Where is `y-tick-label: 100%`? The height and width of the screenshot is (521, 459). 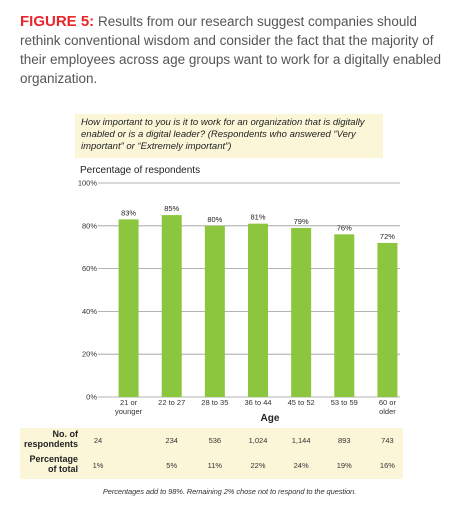
y-tick-label: 100% is located at coordinates (88, 183).